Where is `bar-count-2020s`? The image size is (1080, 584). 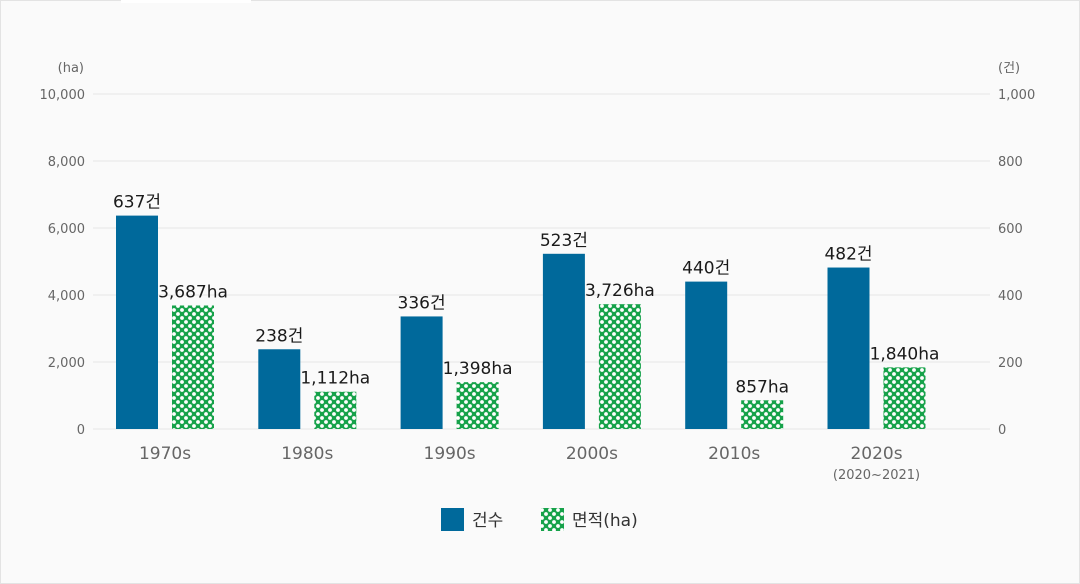 bar-count-2020s is located at coordinates (848, 348).